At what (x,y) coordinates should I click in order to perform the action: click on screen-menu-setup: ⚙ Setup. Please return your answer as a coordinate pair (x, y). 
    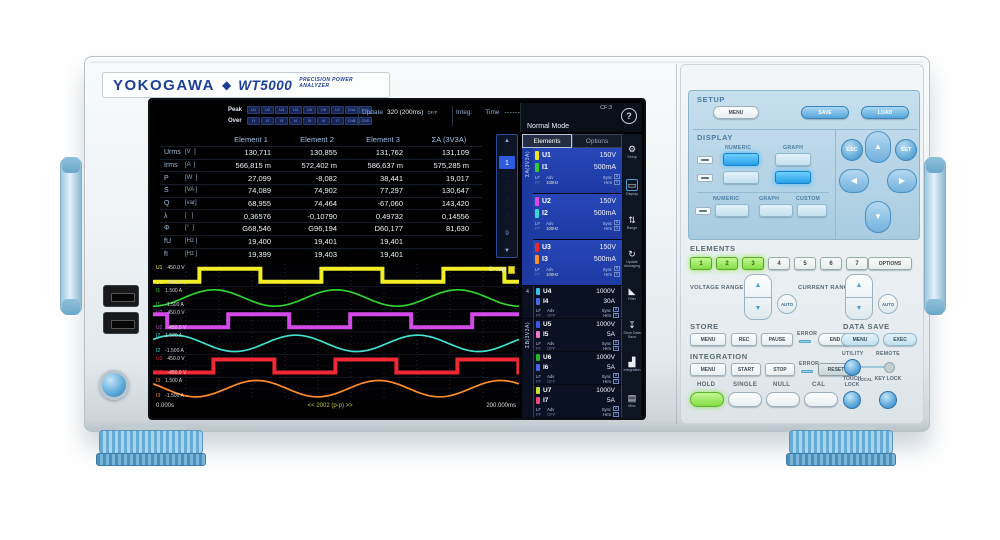
    Looking at the image, I should click on (632, 152).